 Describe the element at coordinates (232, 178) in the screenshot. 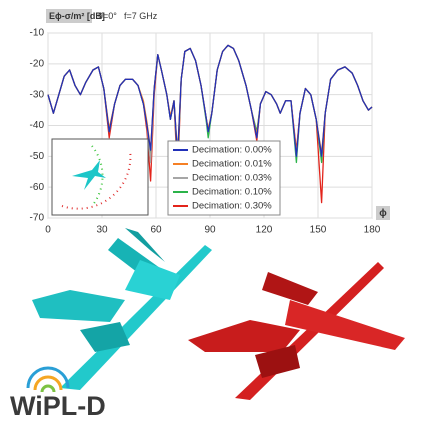

I see `legend-label: Decimation: 0.03%` at that location.